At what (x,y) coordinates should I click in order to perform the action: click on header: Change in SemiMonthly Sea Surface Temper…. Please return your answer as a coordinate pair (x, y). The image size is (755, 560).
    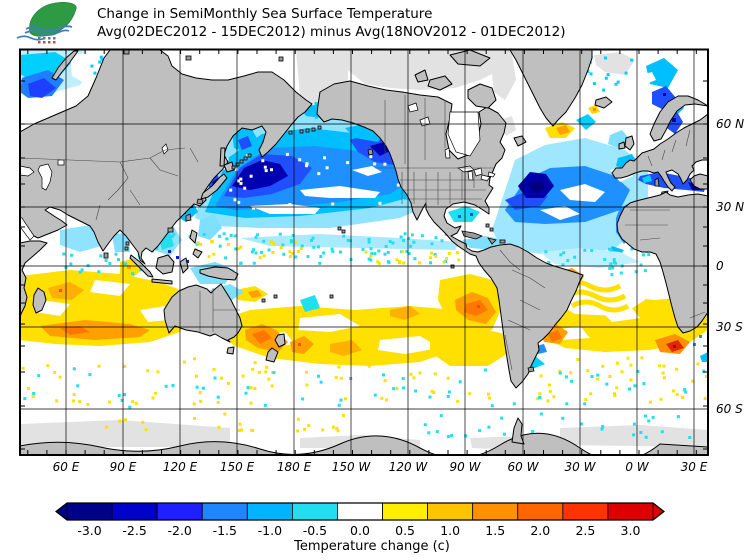
    Looking at the image, I should click on (331, 23).